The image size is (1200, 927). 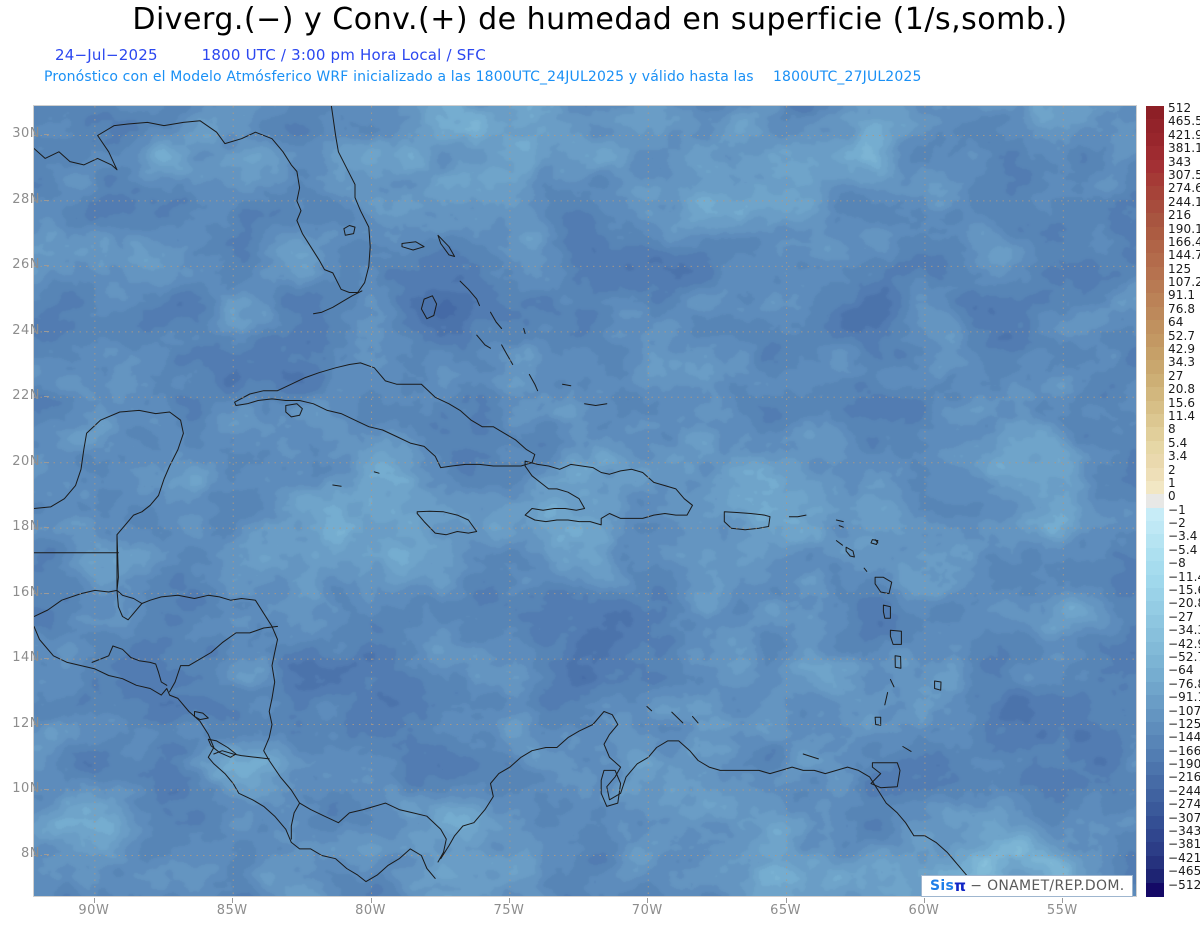 What do you see at coordinates (26, 658) in the screenshot?
I see `latitude-tick-label: 14N` at bounding box center [26, 658].